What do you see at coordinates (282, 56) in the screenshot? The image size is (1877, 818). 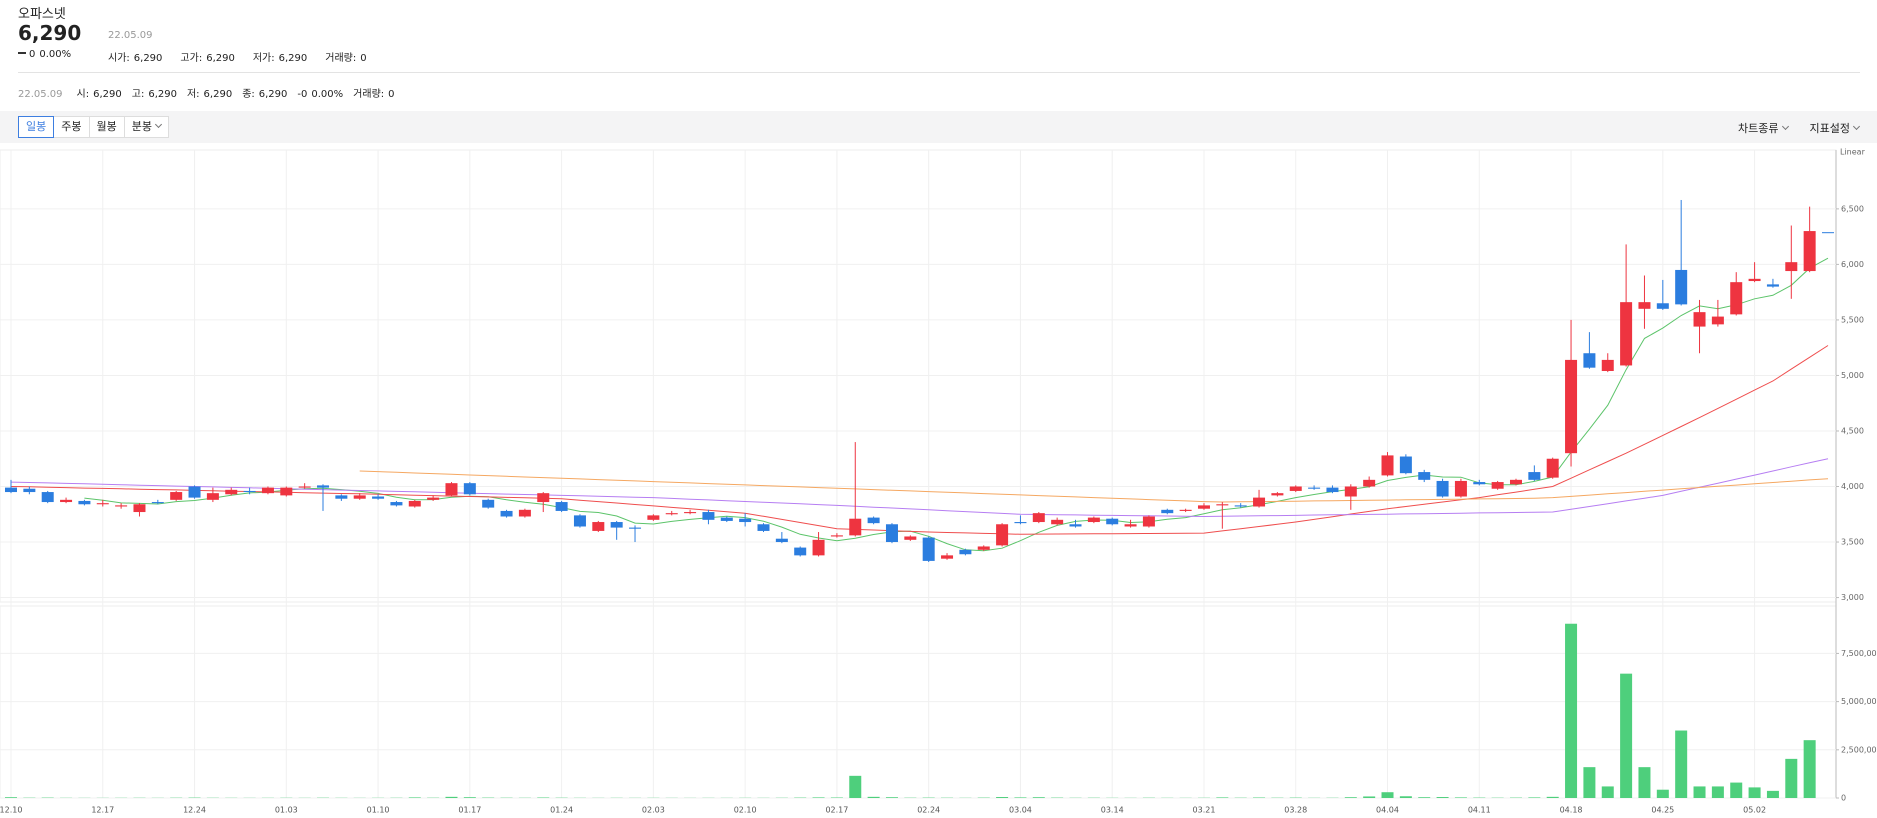 I see `stat: 저가: 6,290` at bounding box center [282, 56].